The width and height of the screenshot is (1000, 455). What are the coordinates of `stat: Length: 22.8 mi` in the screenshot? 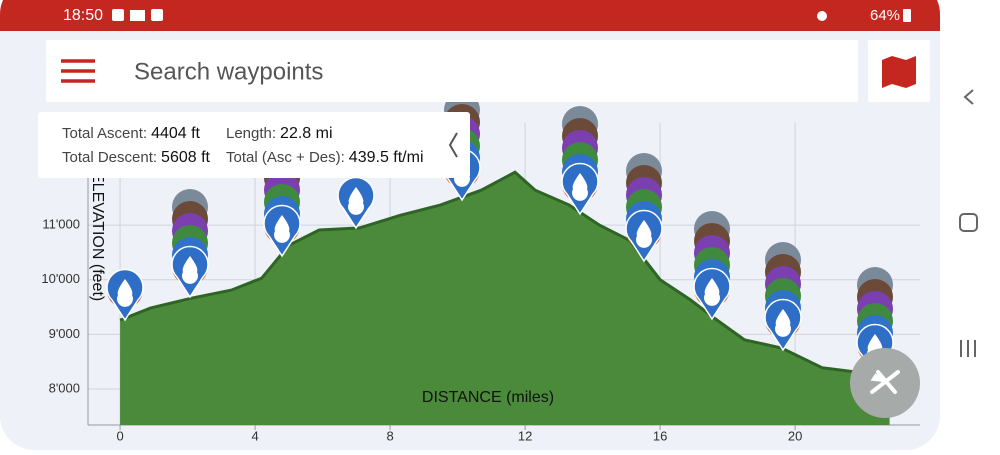 It's located at (279, 133).